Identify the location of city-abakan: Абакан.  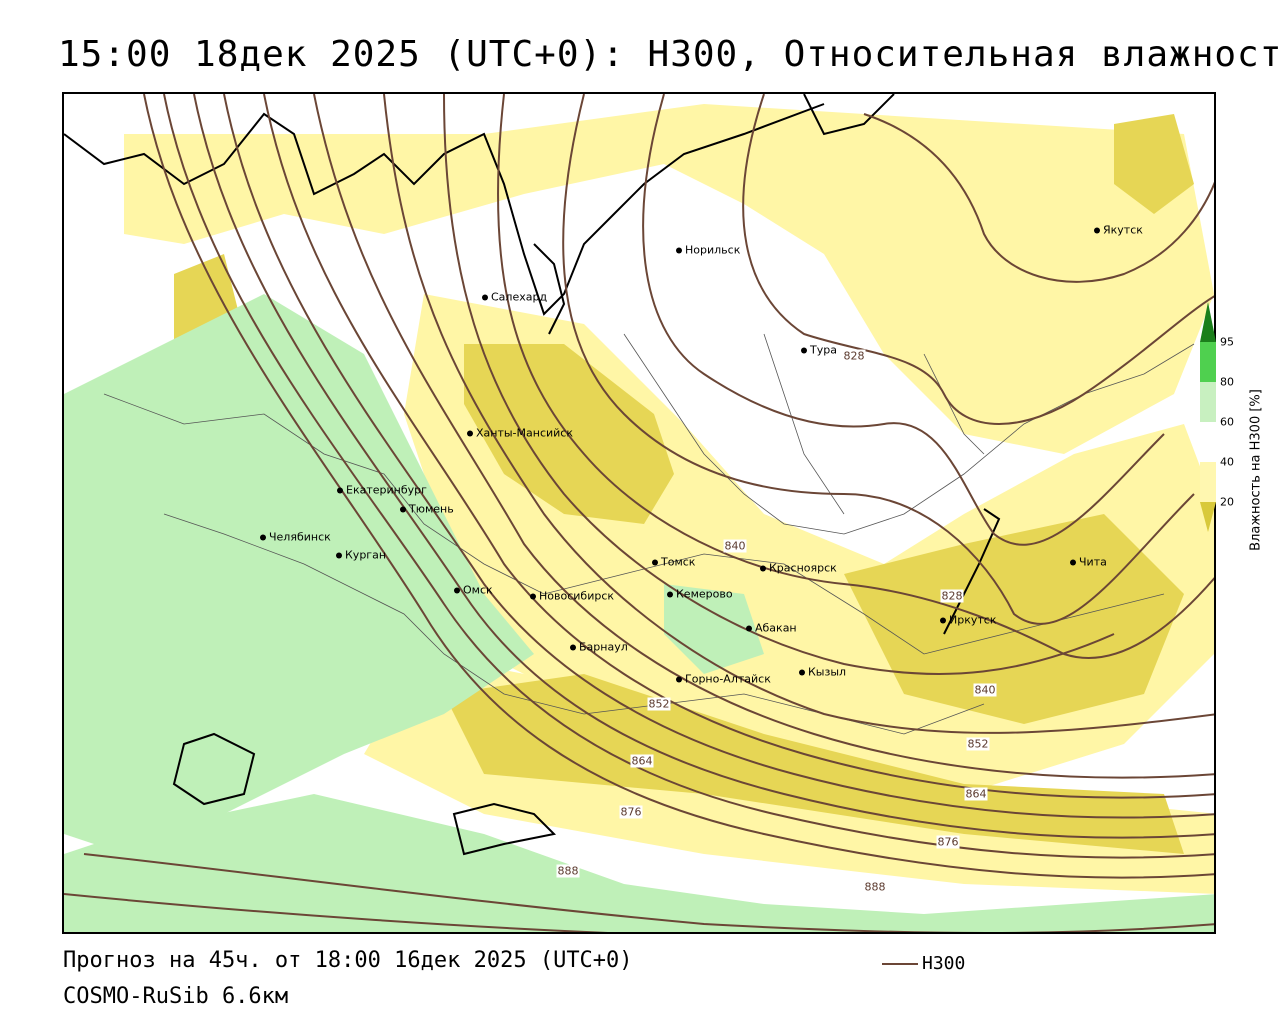
(771, 628).